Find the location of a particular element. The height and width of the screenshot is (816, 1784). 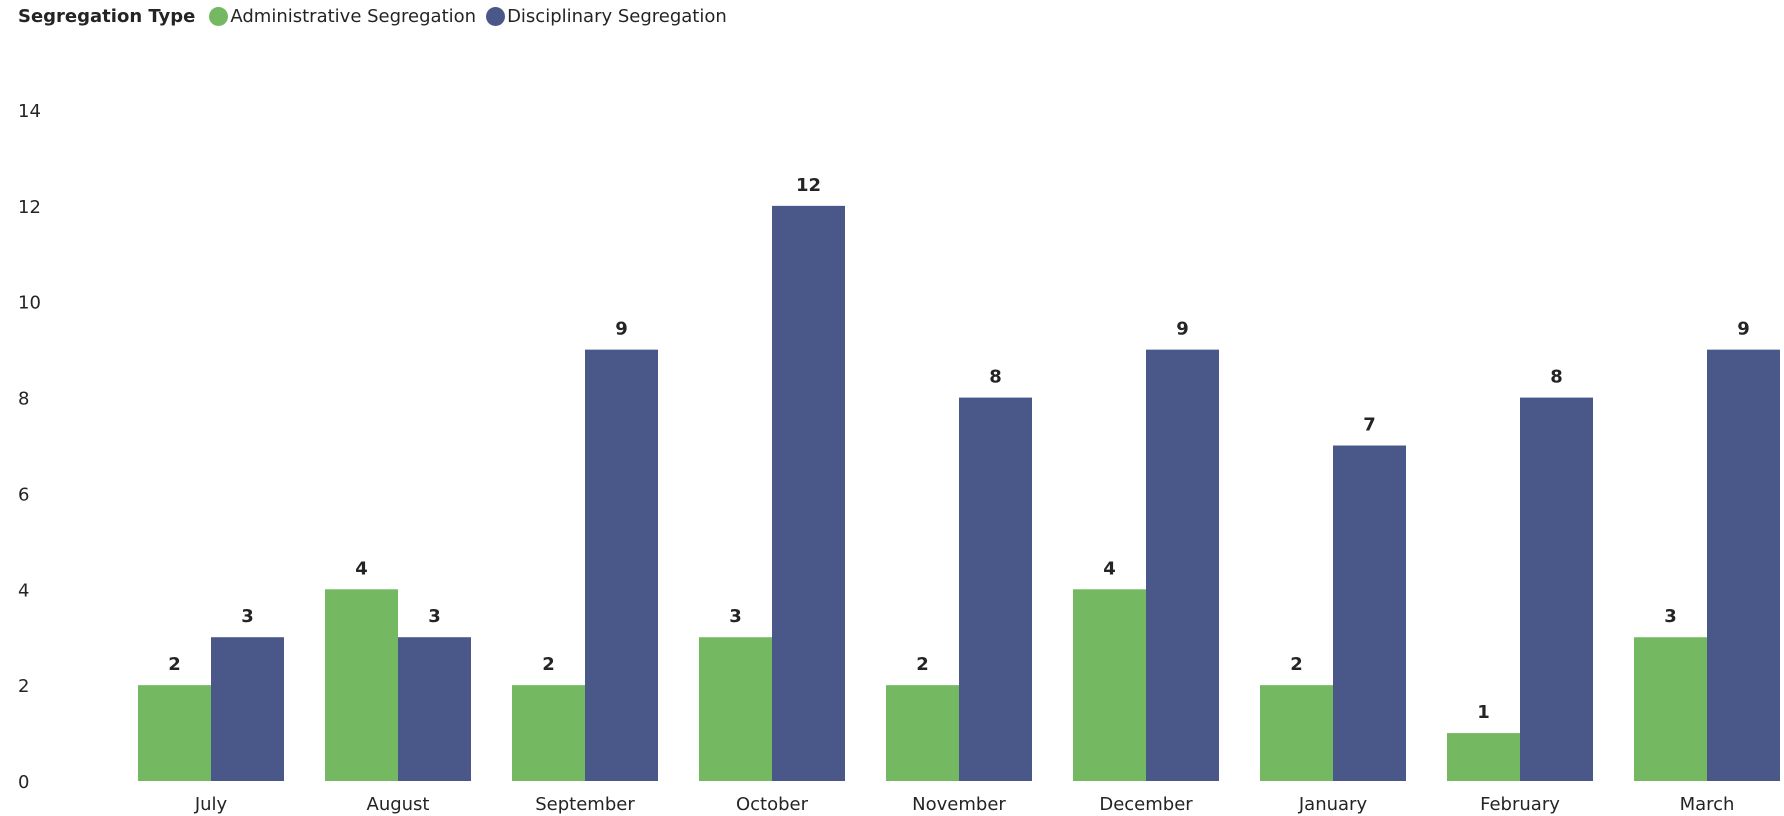

legend-marker-disciplinary is located at coordinates (496, 16).